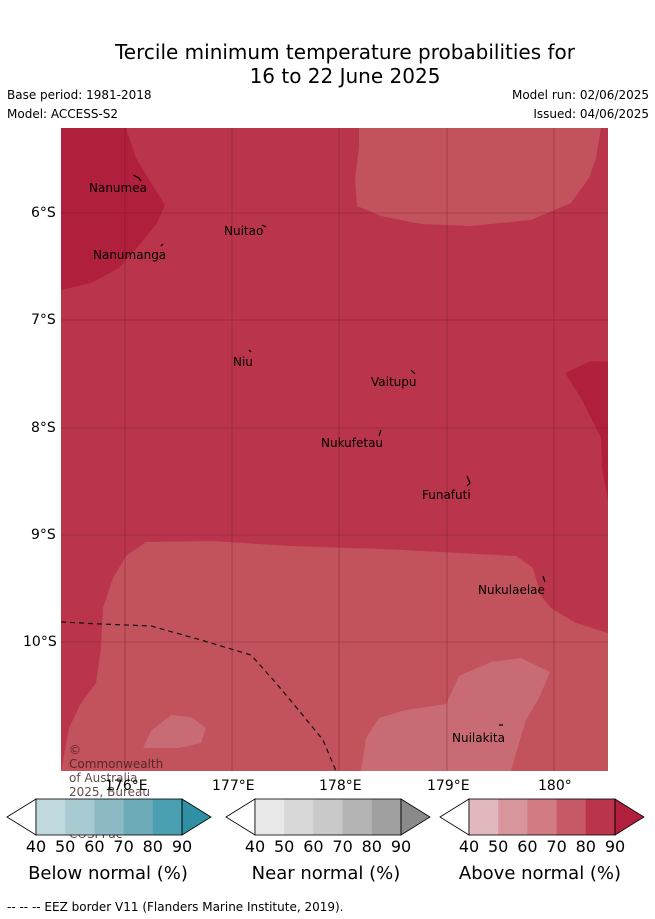 Image resolution: width=655 pixels, height=919 pixels. What do you see at coordinates (511, 590) in the screenshot?
I see `place-label-nukulaelae: Nukulaelae` at bounding box center [511, 590].